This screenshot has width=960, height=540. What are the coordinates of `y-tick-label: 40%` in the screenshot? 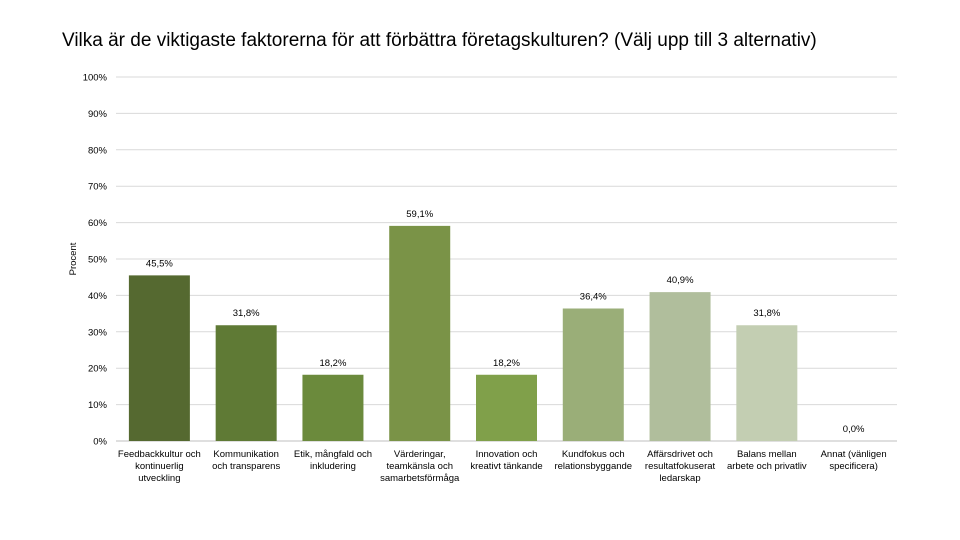 It's located at (98, 296).